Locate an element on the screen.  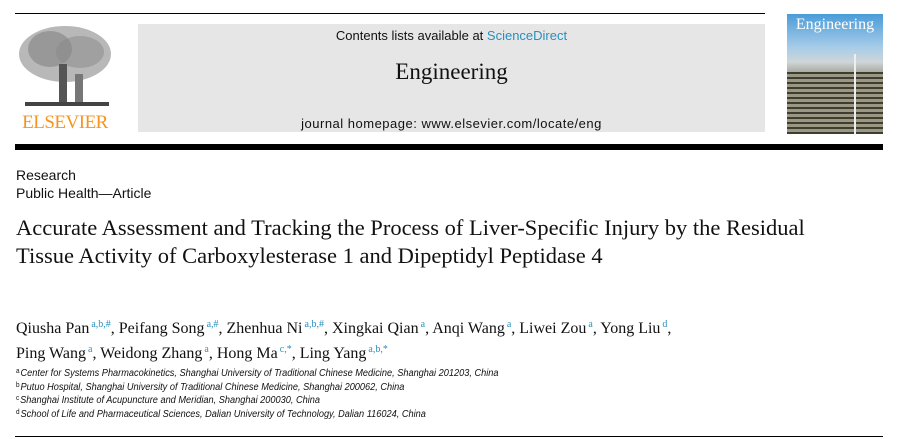
sciencedirect-link: ScienceDirect is located at coordinates (527, 35).